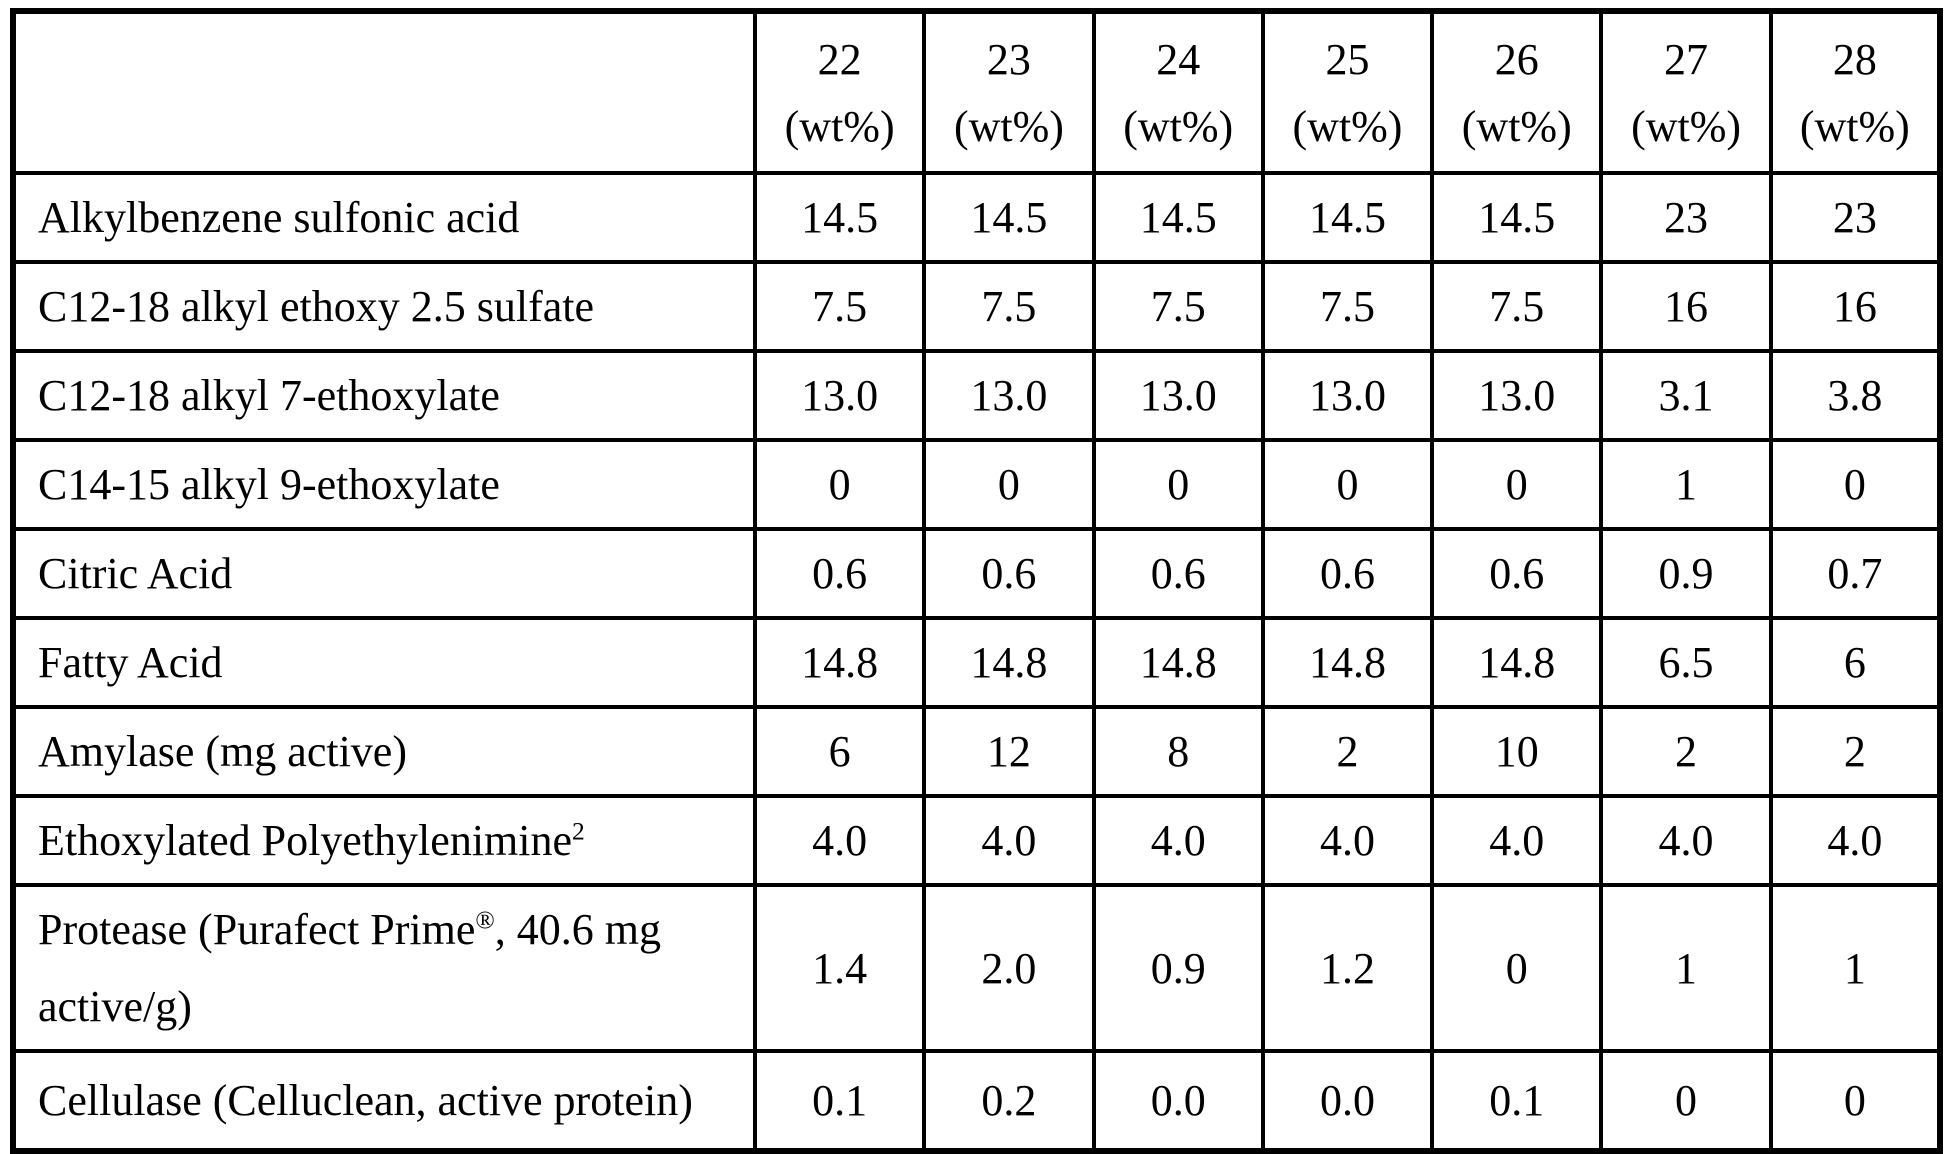 The width and height of the screenshot is (1955, 1154). What do you see at coordinates (365, 1100) in the screenshot?
I see `ingredient-name: Cellulase (Celluclean, active protein)` at bounding box center [365, 1100].